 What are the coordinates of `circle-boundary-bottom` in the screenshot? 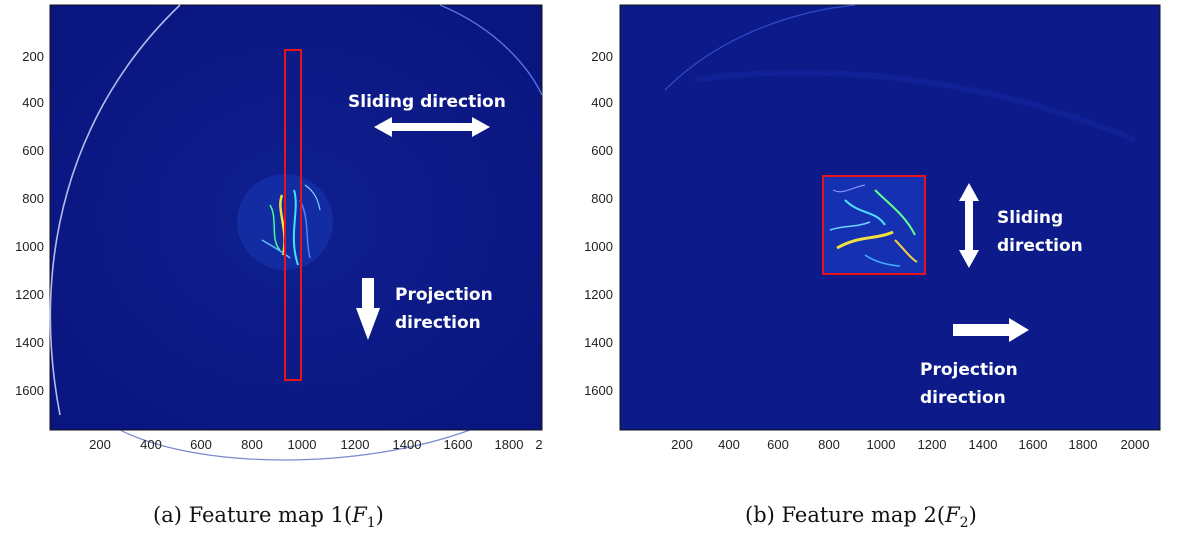 It's located at (295, 445).